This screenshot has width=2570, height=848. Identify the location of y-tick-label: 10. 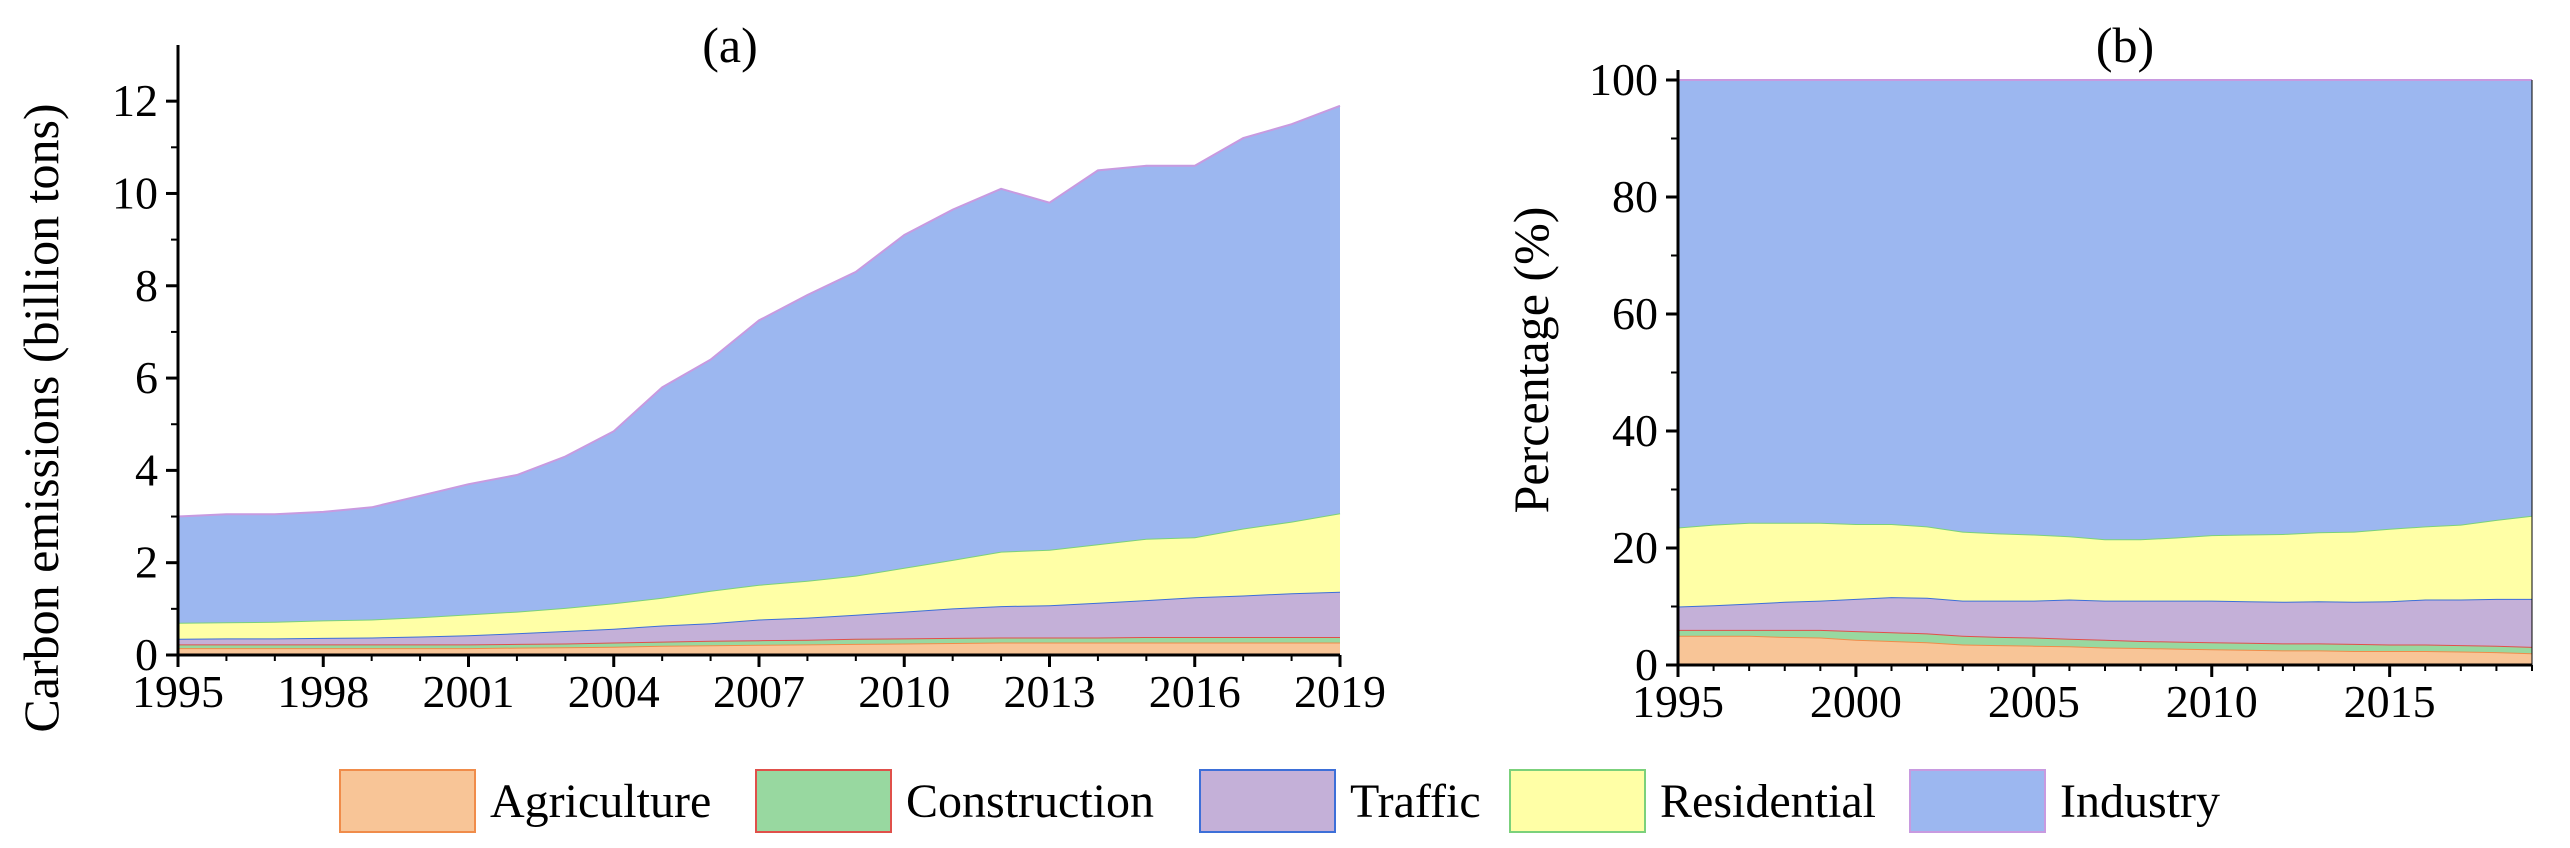
(135, 192).